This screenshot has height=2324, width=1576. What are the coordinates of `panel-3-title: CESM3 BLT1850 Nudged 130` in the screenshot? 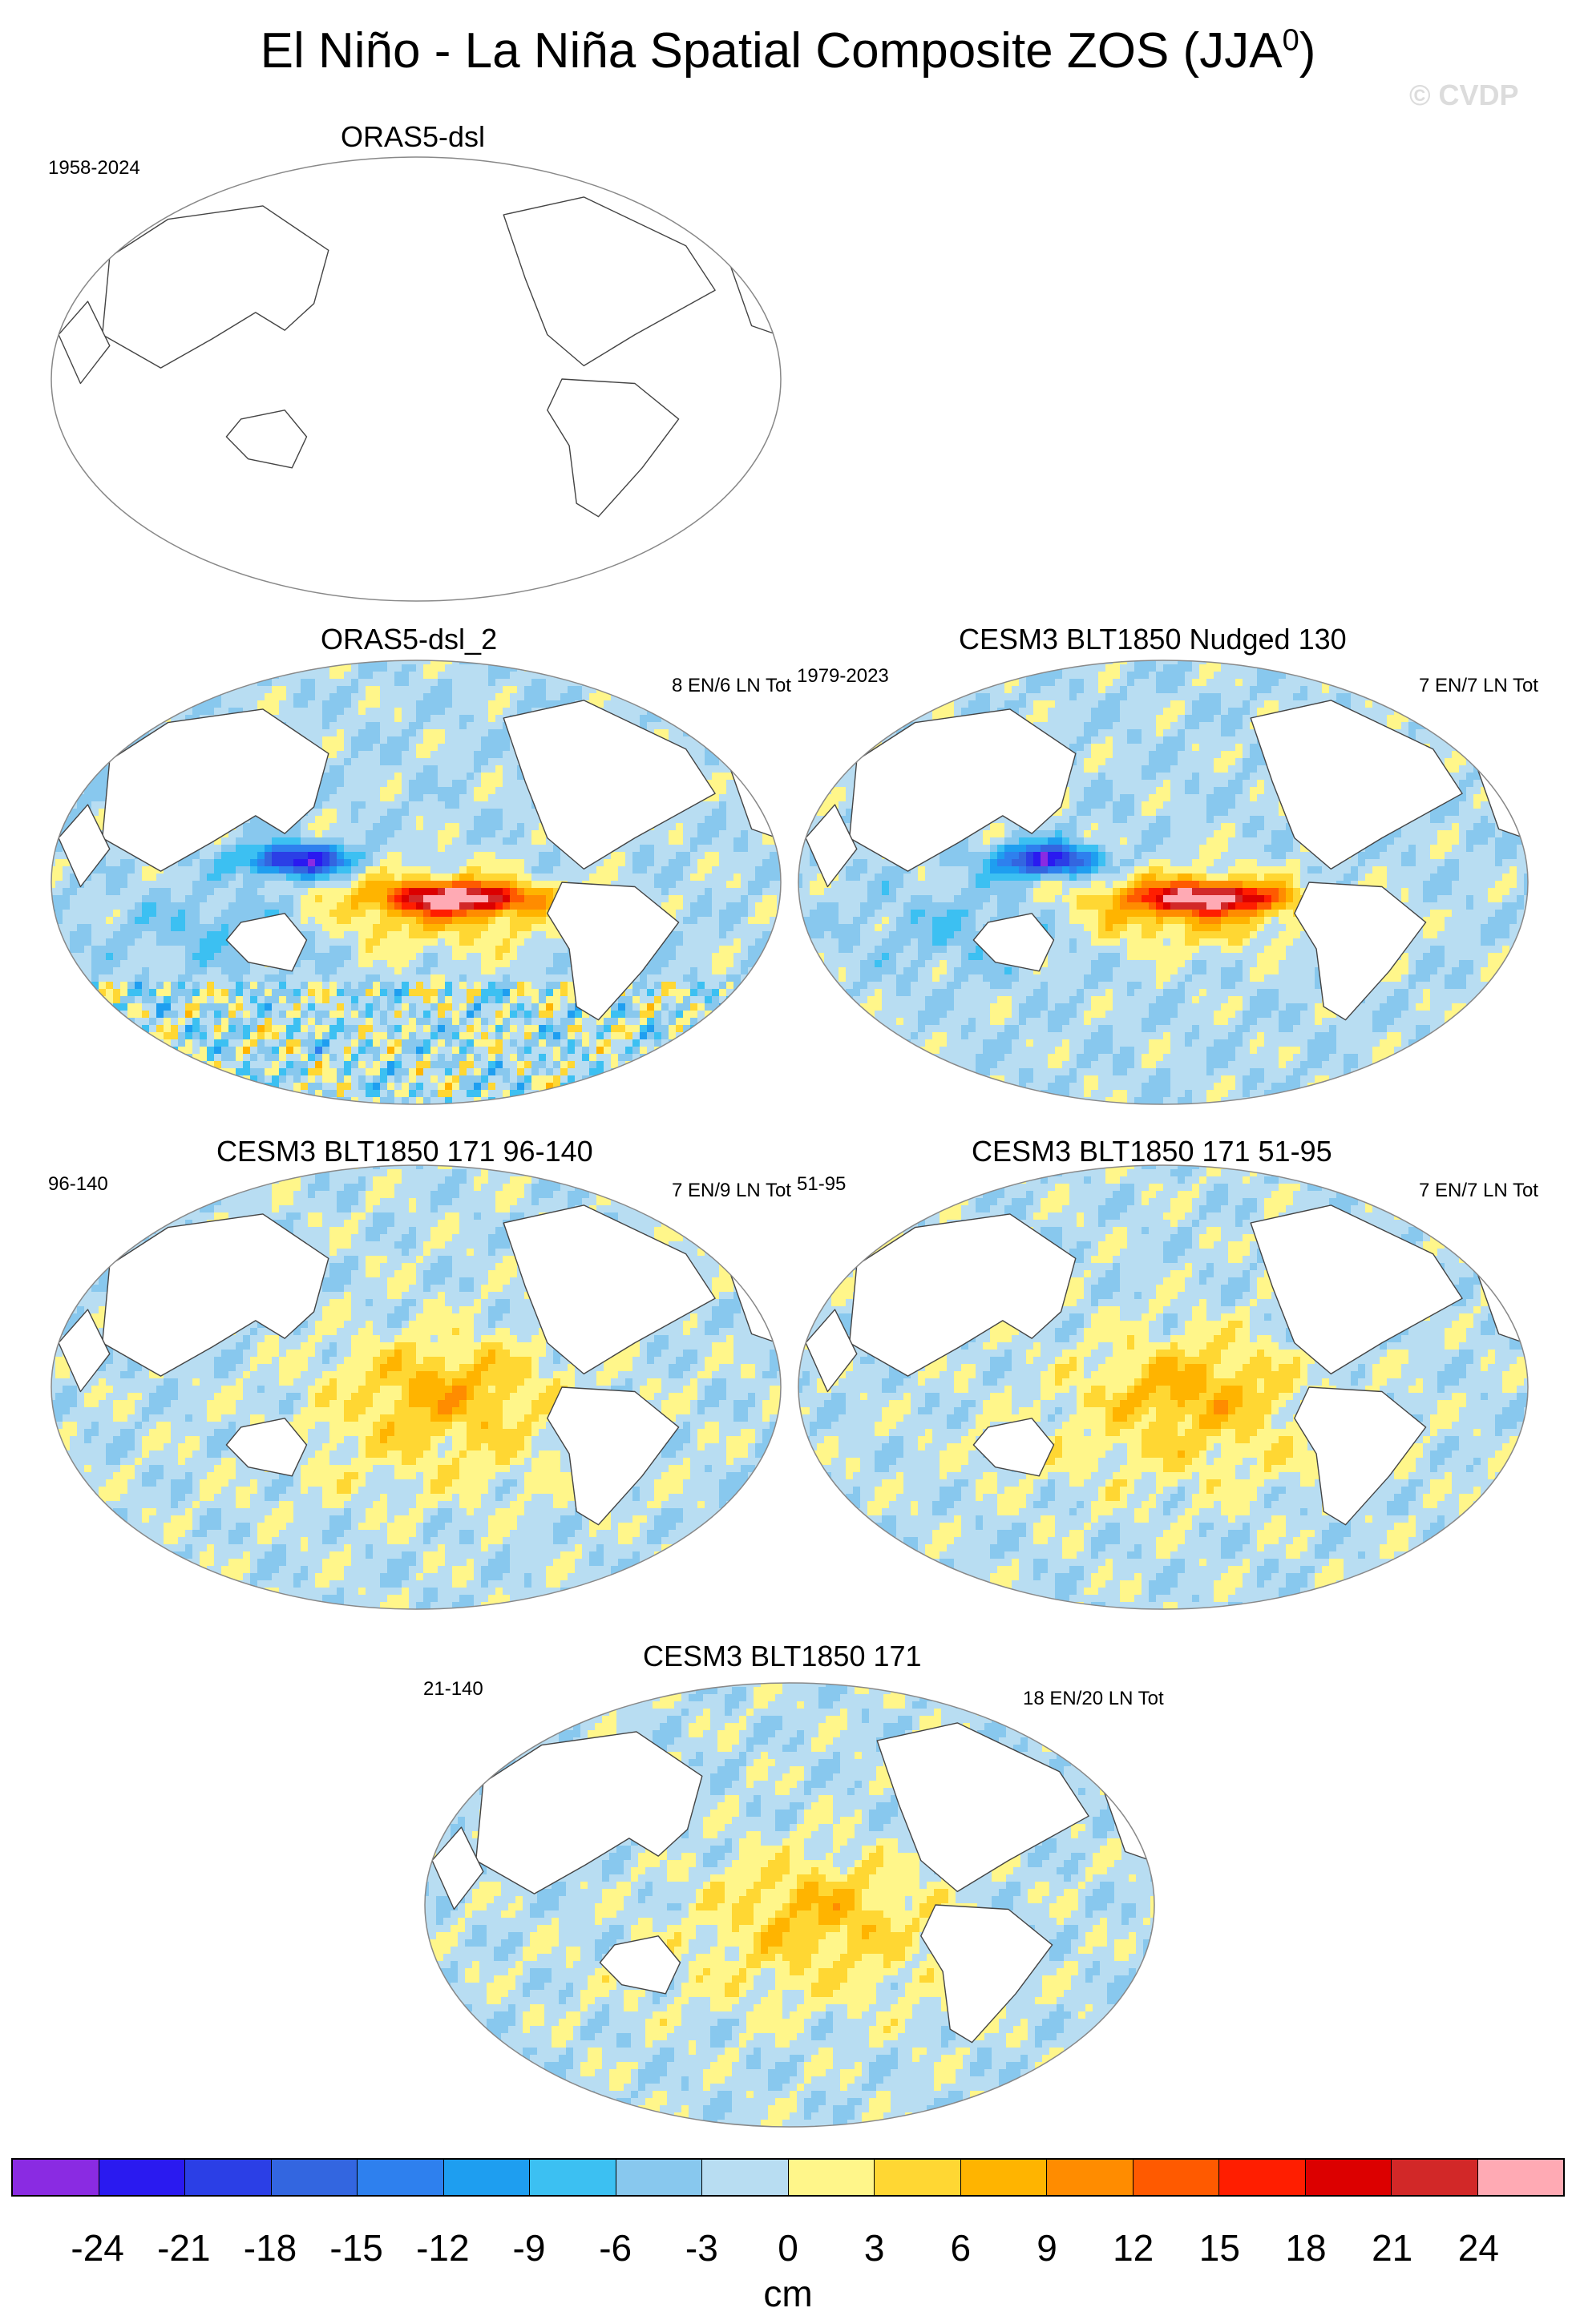 It's located at (1153, 639).